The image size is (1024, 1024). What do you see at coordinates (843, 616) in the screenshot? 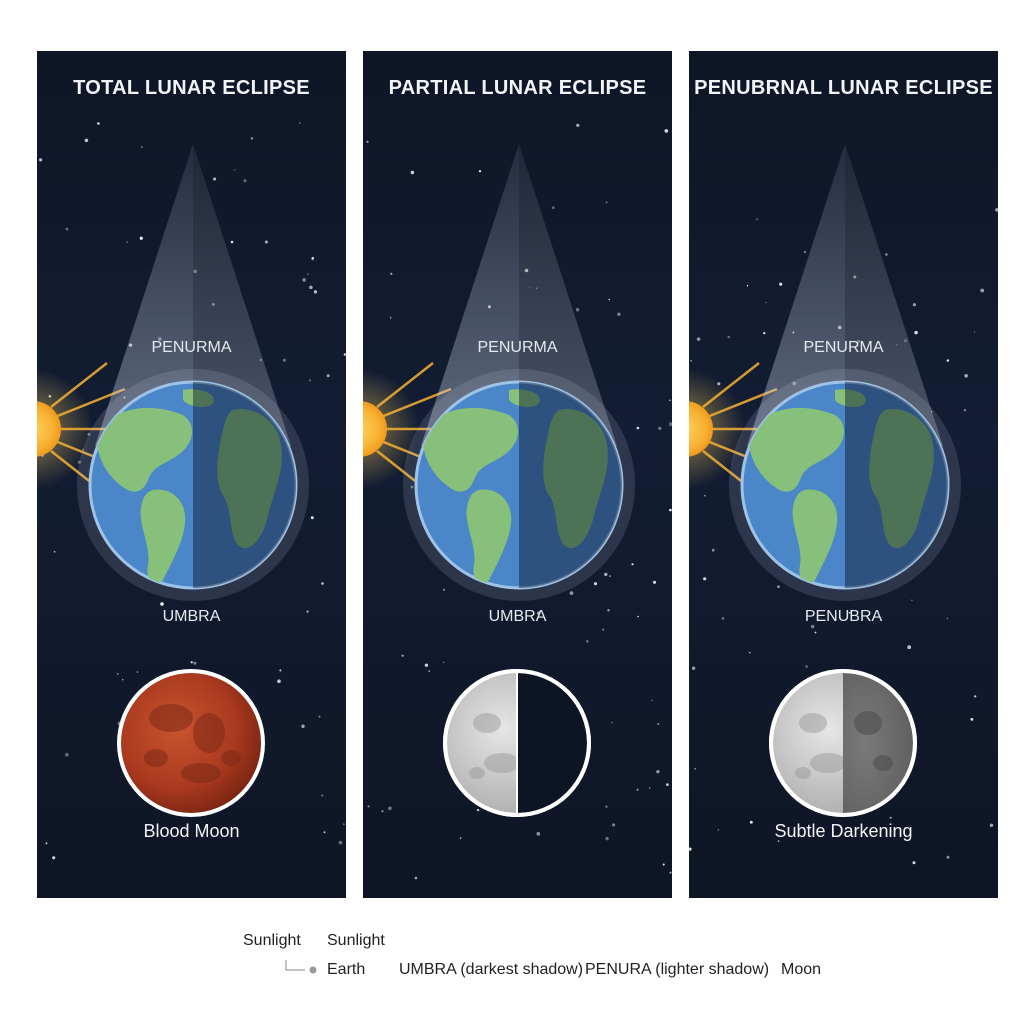
I see `lower-shadow-label: PENUBRA` at bounding box center [843, 616].